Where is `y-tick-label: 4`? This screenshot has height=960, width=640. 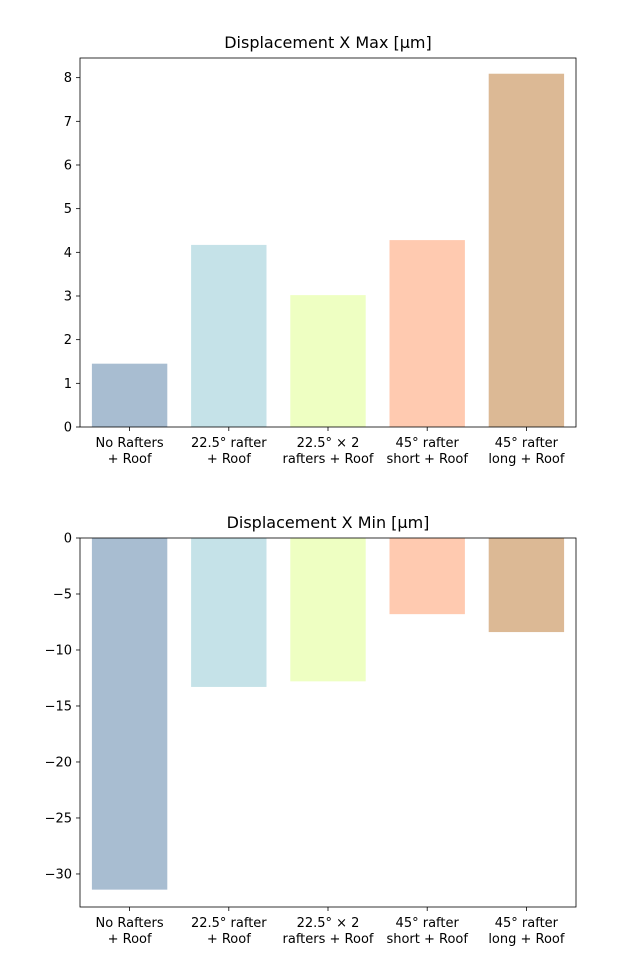 y-tick-label: 4 is located at coordinates (68, 253).